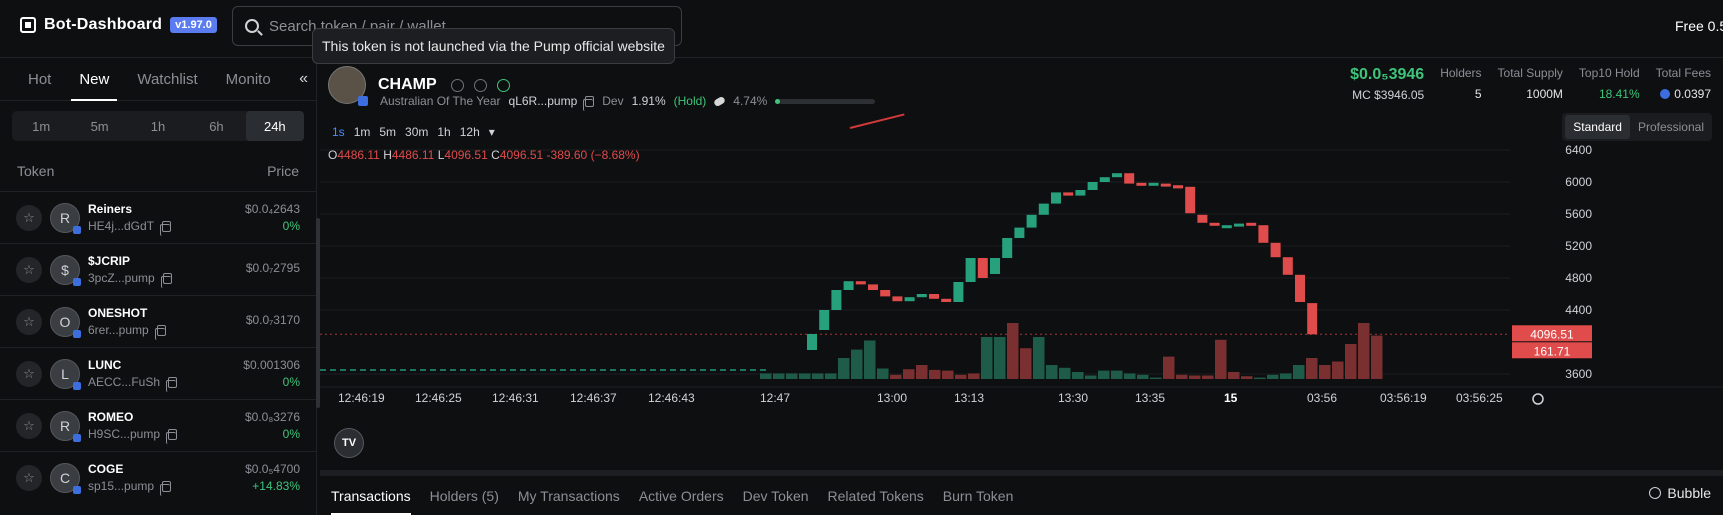 The width and height of the screenshot is (1723, 515). Describe the element at coordinates (1680, 493) in the screenshot. I see `bubble-button: Bubble` at that location.